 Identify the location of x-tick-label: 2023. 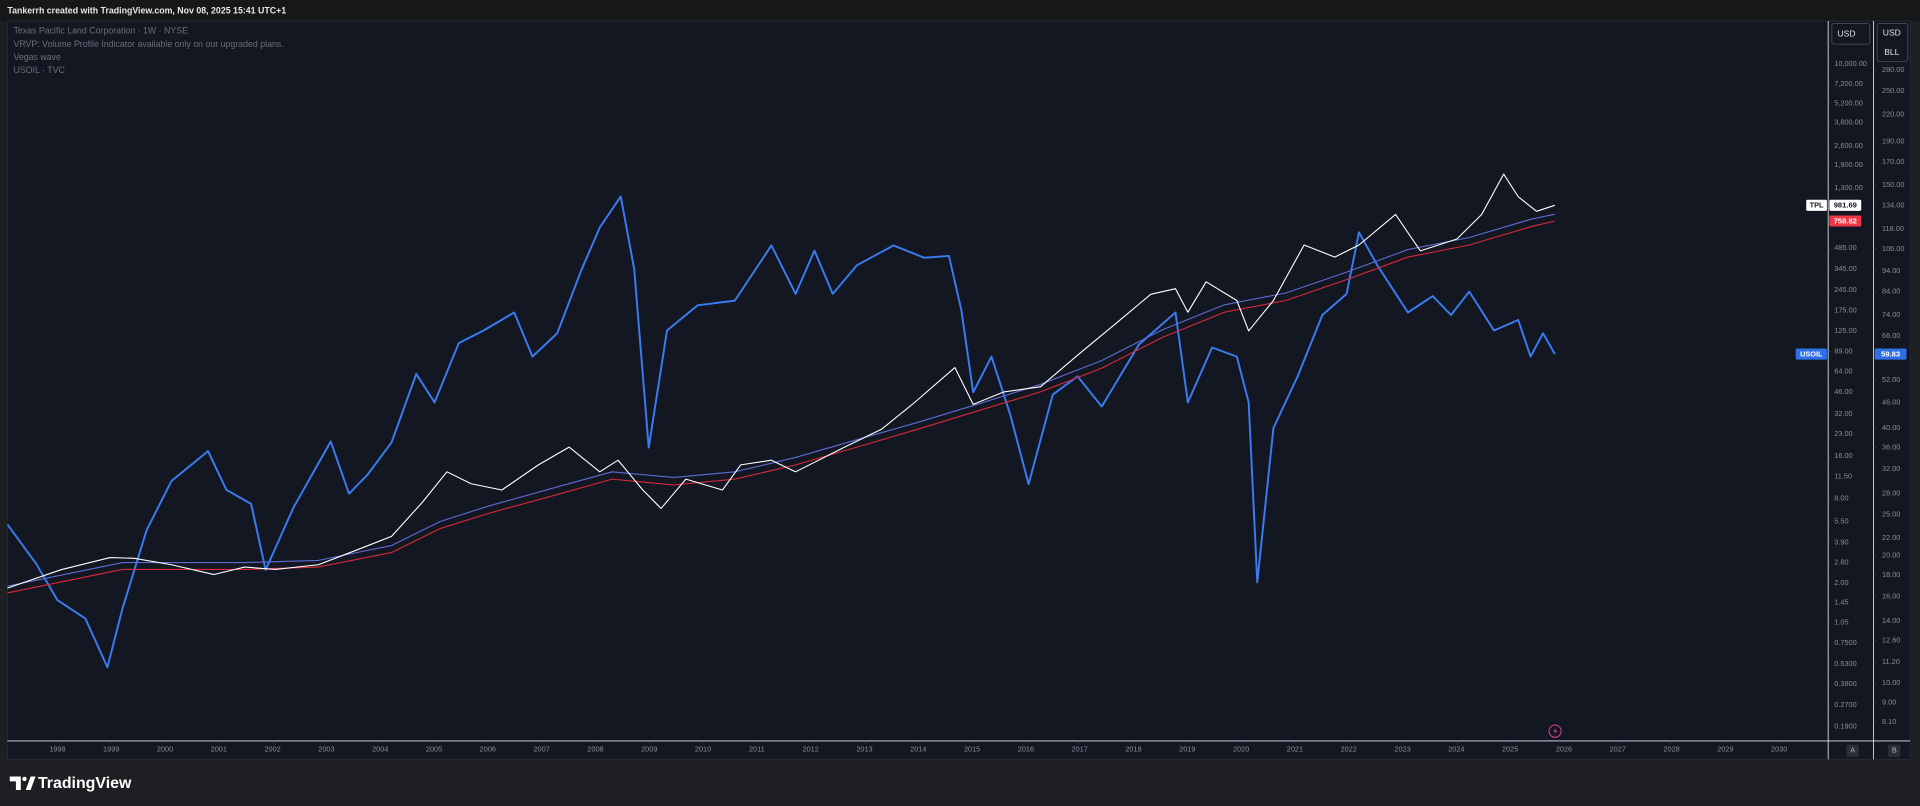
(1402, 748).